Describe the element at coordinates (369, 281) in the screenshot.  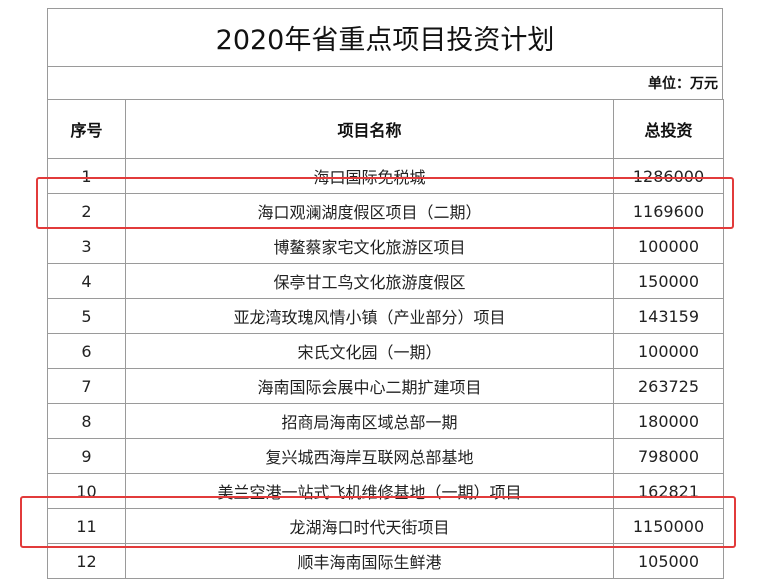
I see `row-name: 保亭甘工鸟文化旅游度假区` at that location.